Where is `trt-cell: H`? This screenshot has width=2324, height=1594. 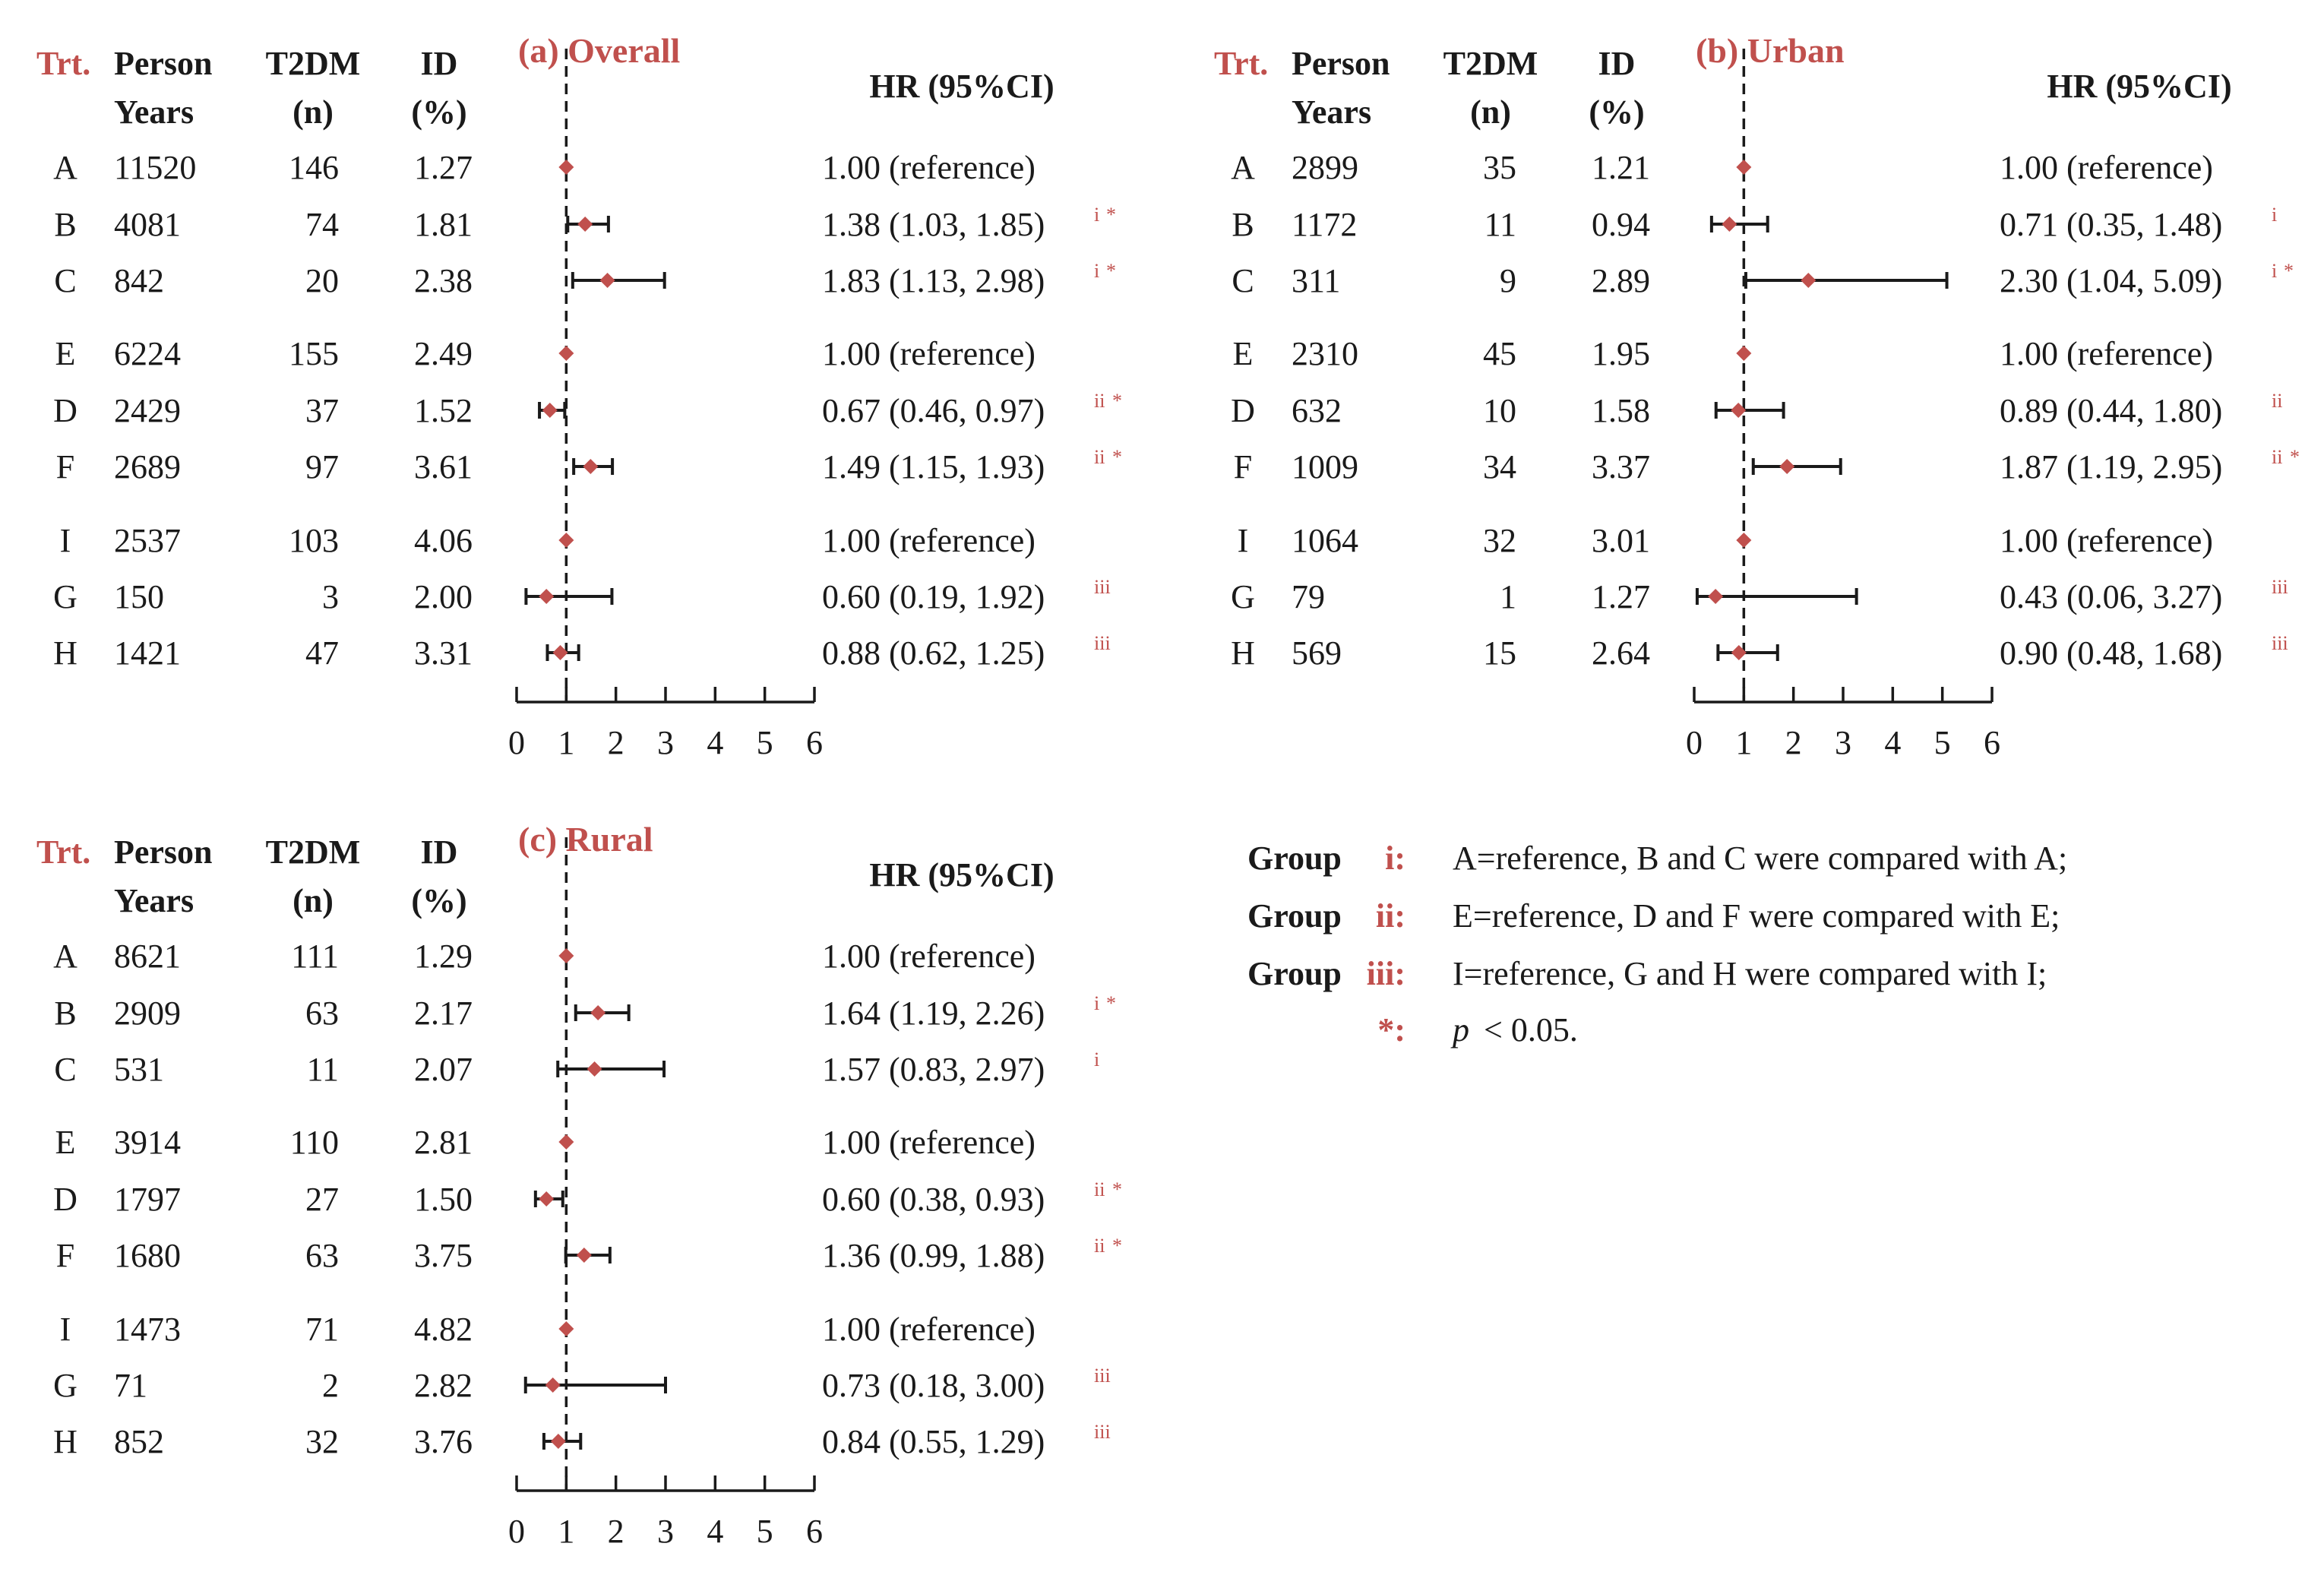 trt-cell: H is located at coordinates (1243, 653).